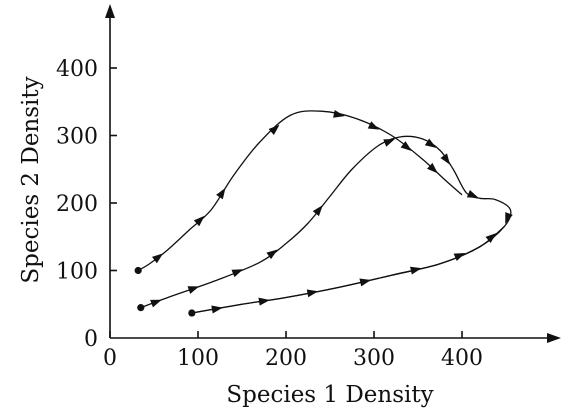 The height and width of the screenshot is (411, 563). What do you see at coordinates (554, 338) in the screenshot?
I see `x-axis-arrowhead` at bounding box center [554, 338].